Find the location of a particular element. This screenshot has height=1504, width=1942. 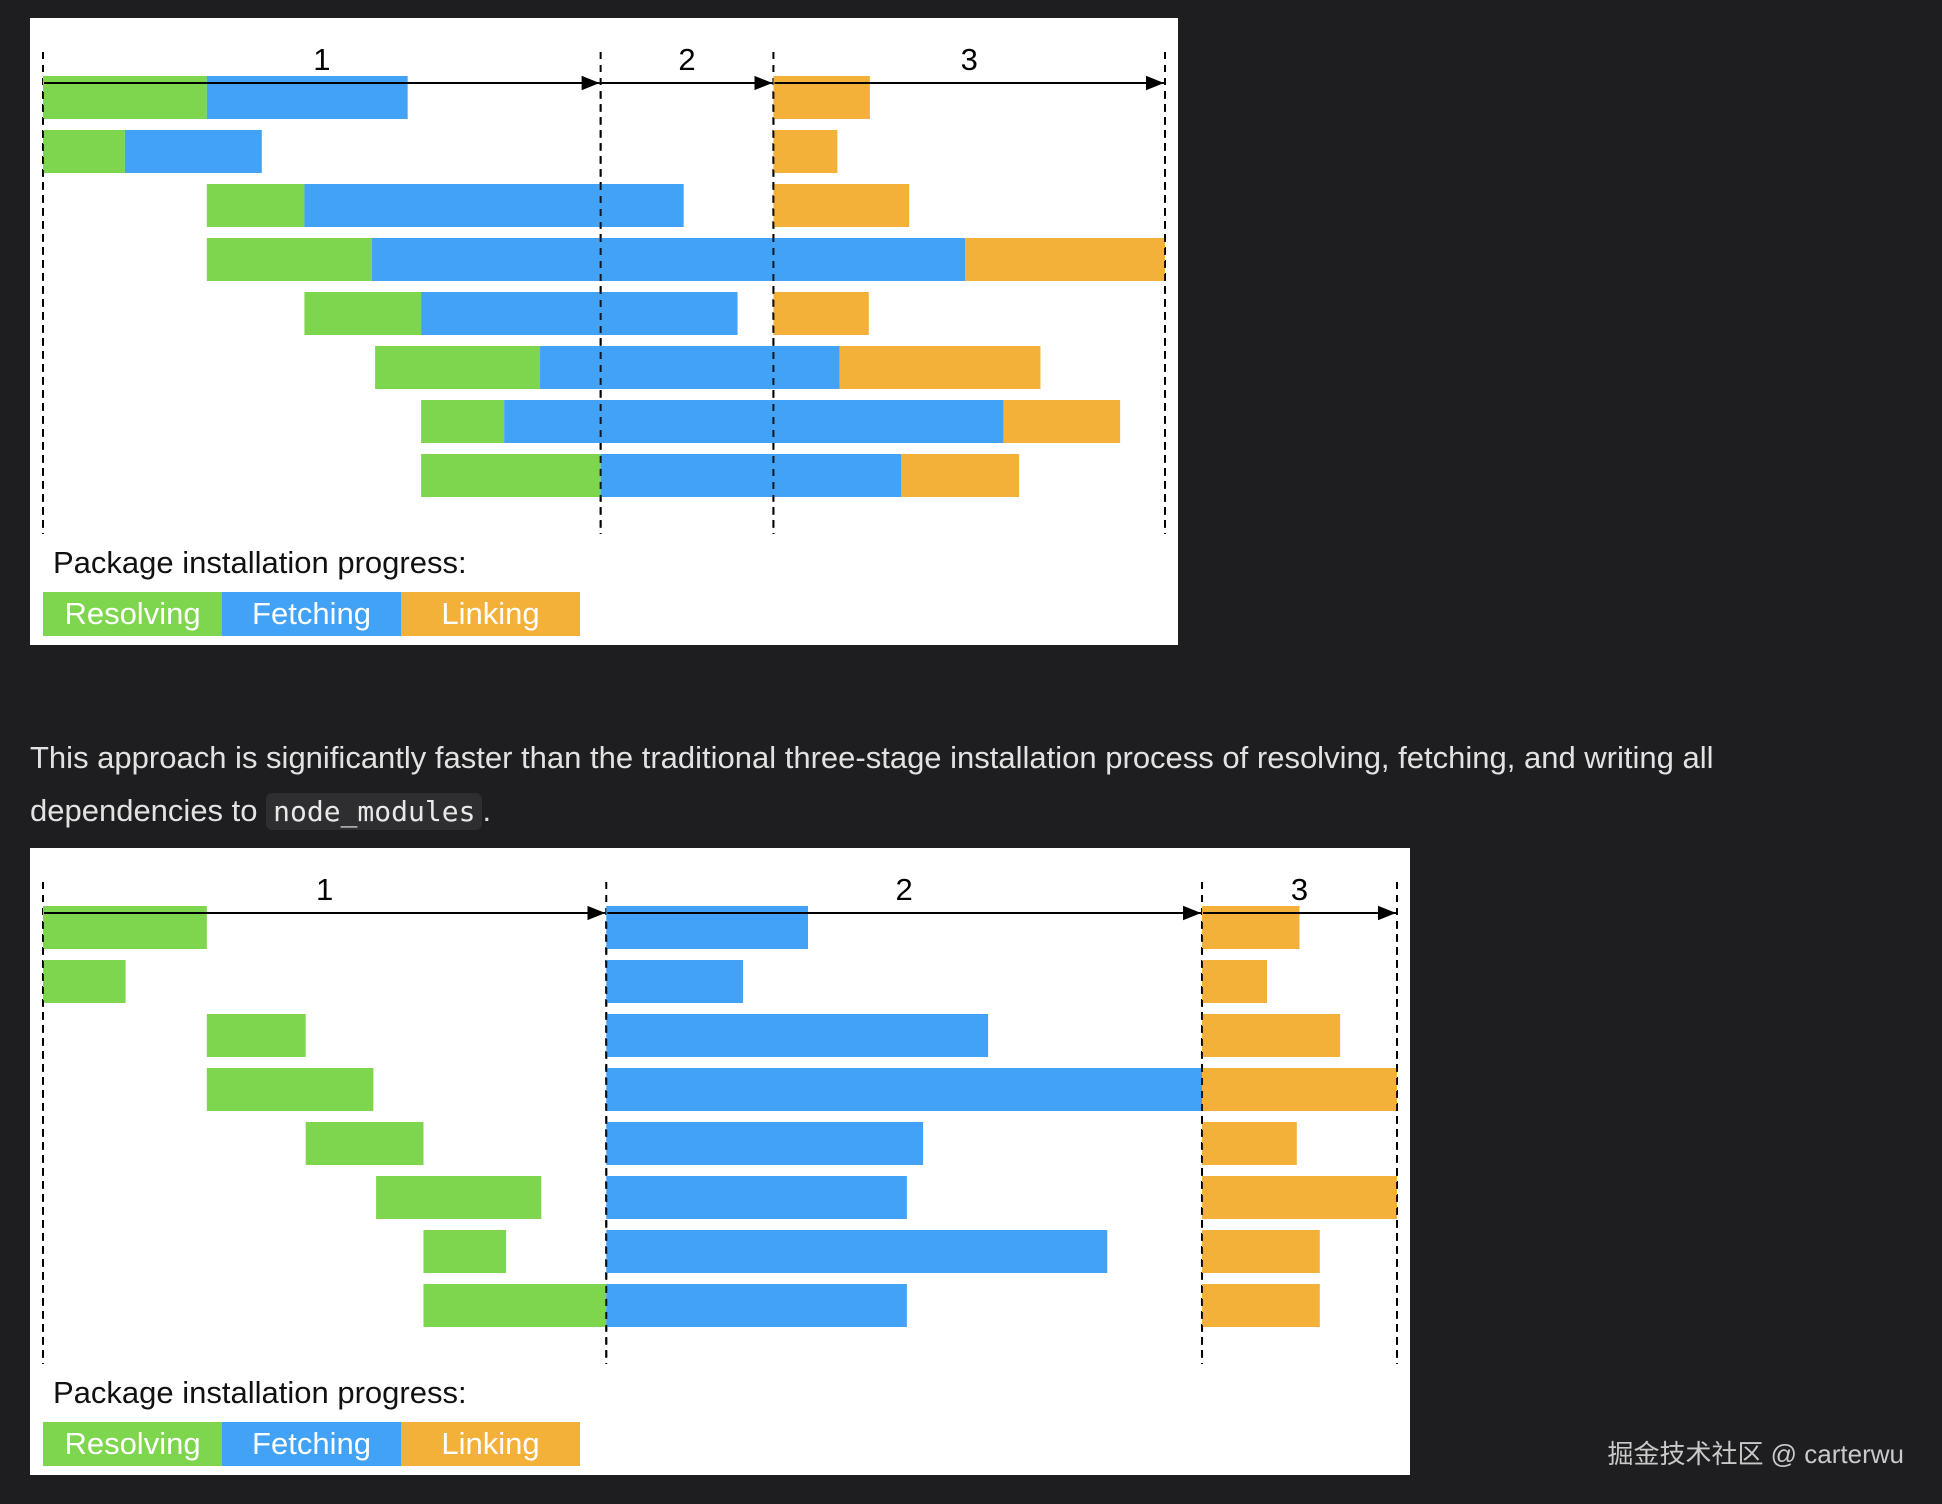

watermark: 掘金技术社区 @ carterwu is located at coordinates (1755, 1454).